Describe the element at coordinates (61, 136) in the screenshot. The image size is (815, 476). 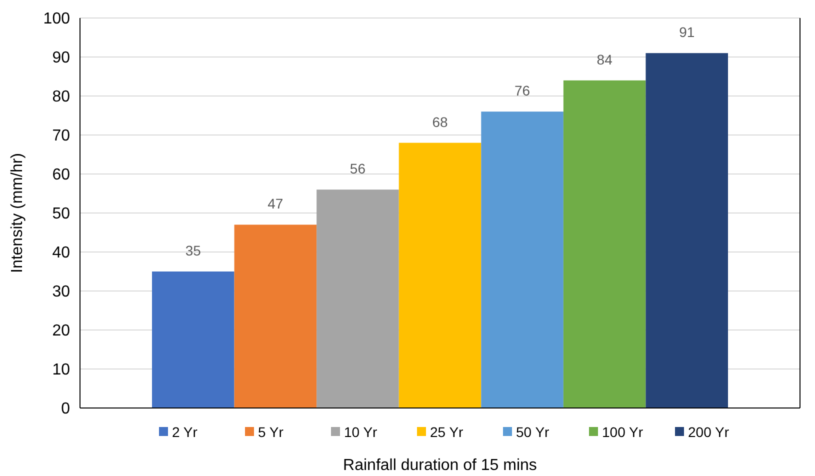
I see `y-tick-label: 70` at that location.